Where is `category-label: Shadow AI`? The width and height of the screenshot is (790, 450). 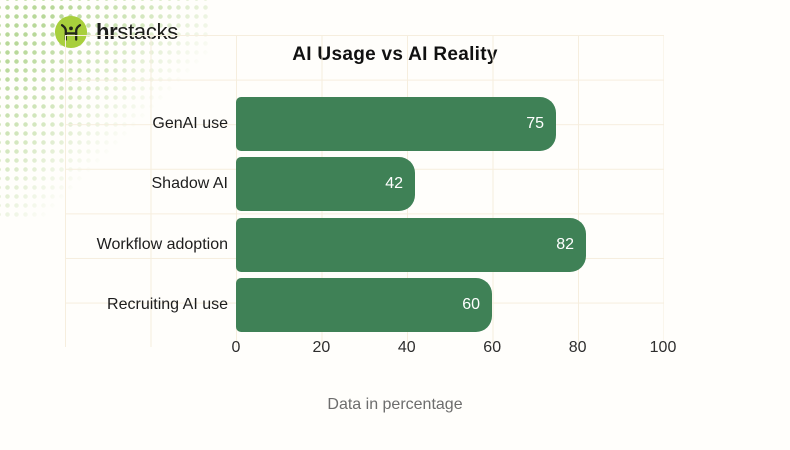
category-label: Shadow AI is located at coordinates (190, 183).